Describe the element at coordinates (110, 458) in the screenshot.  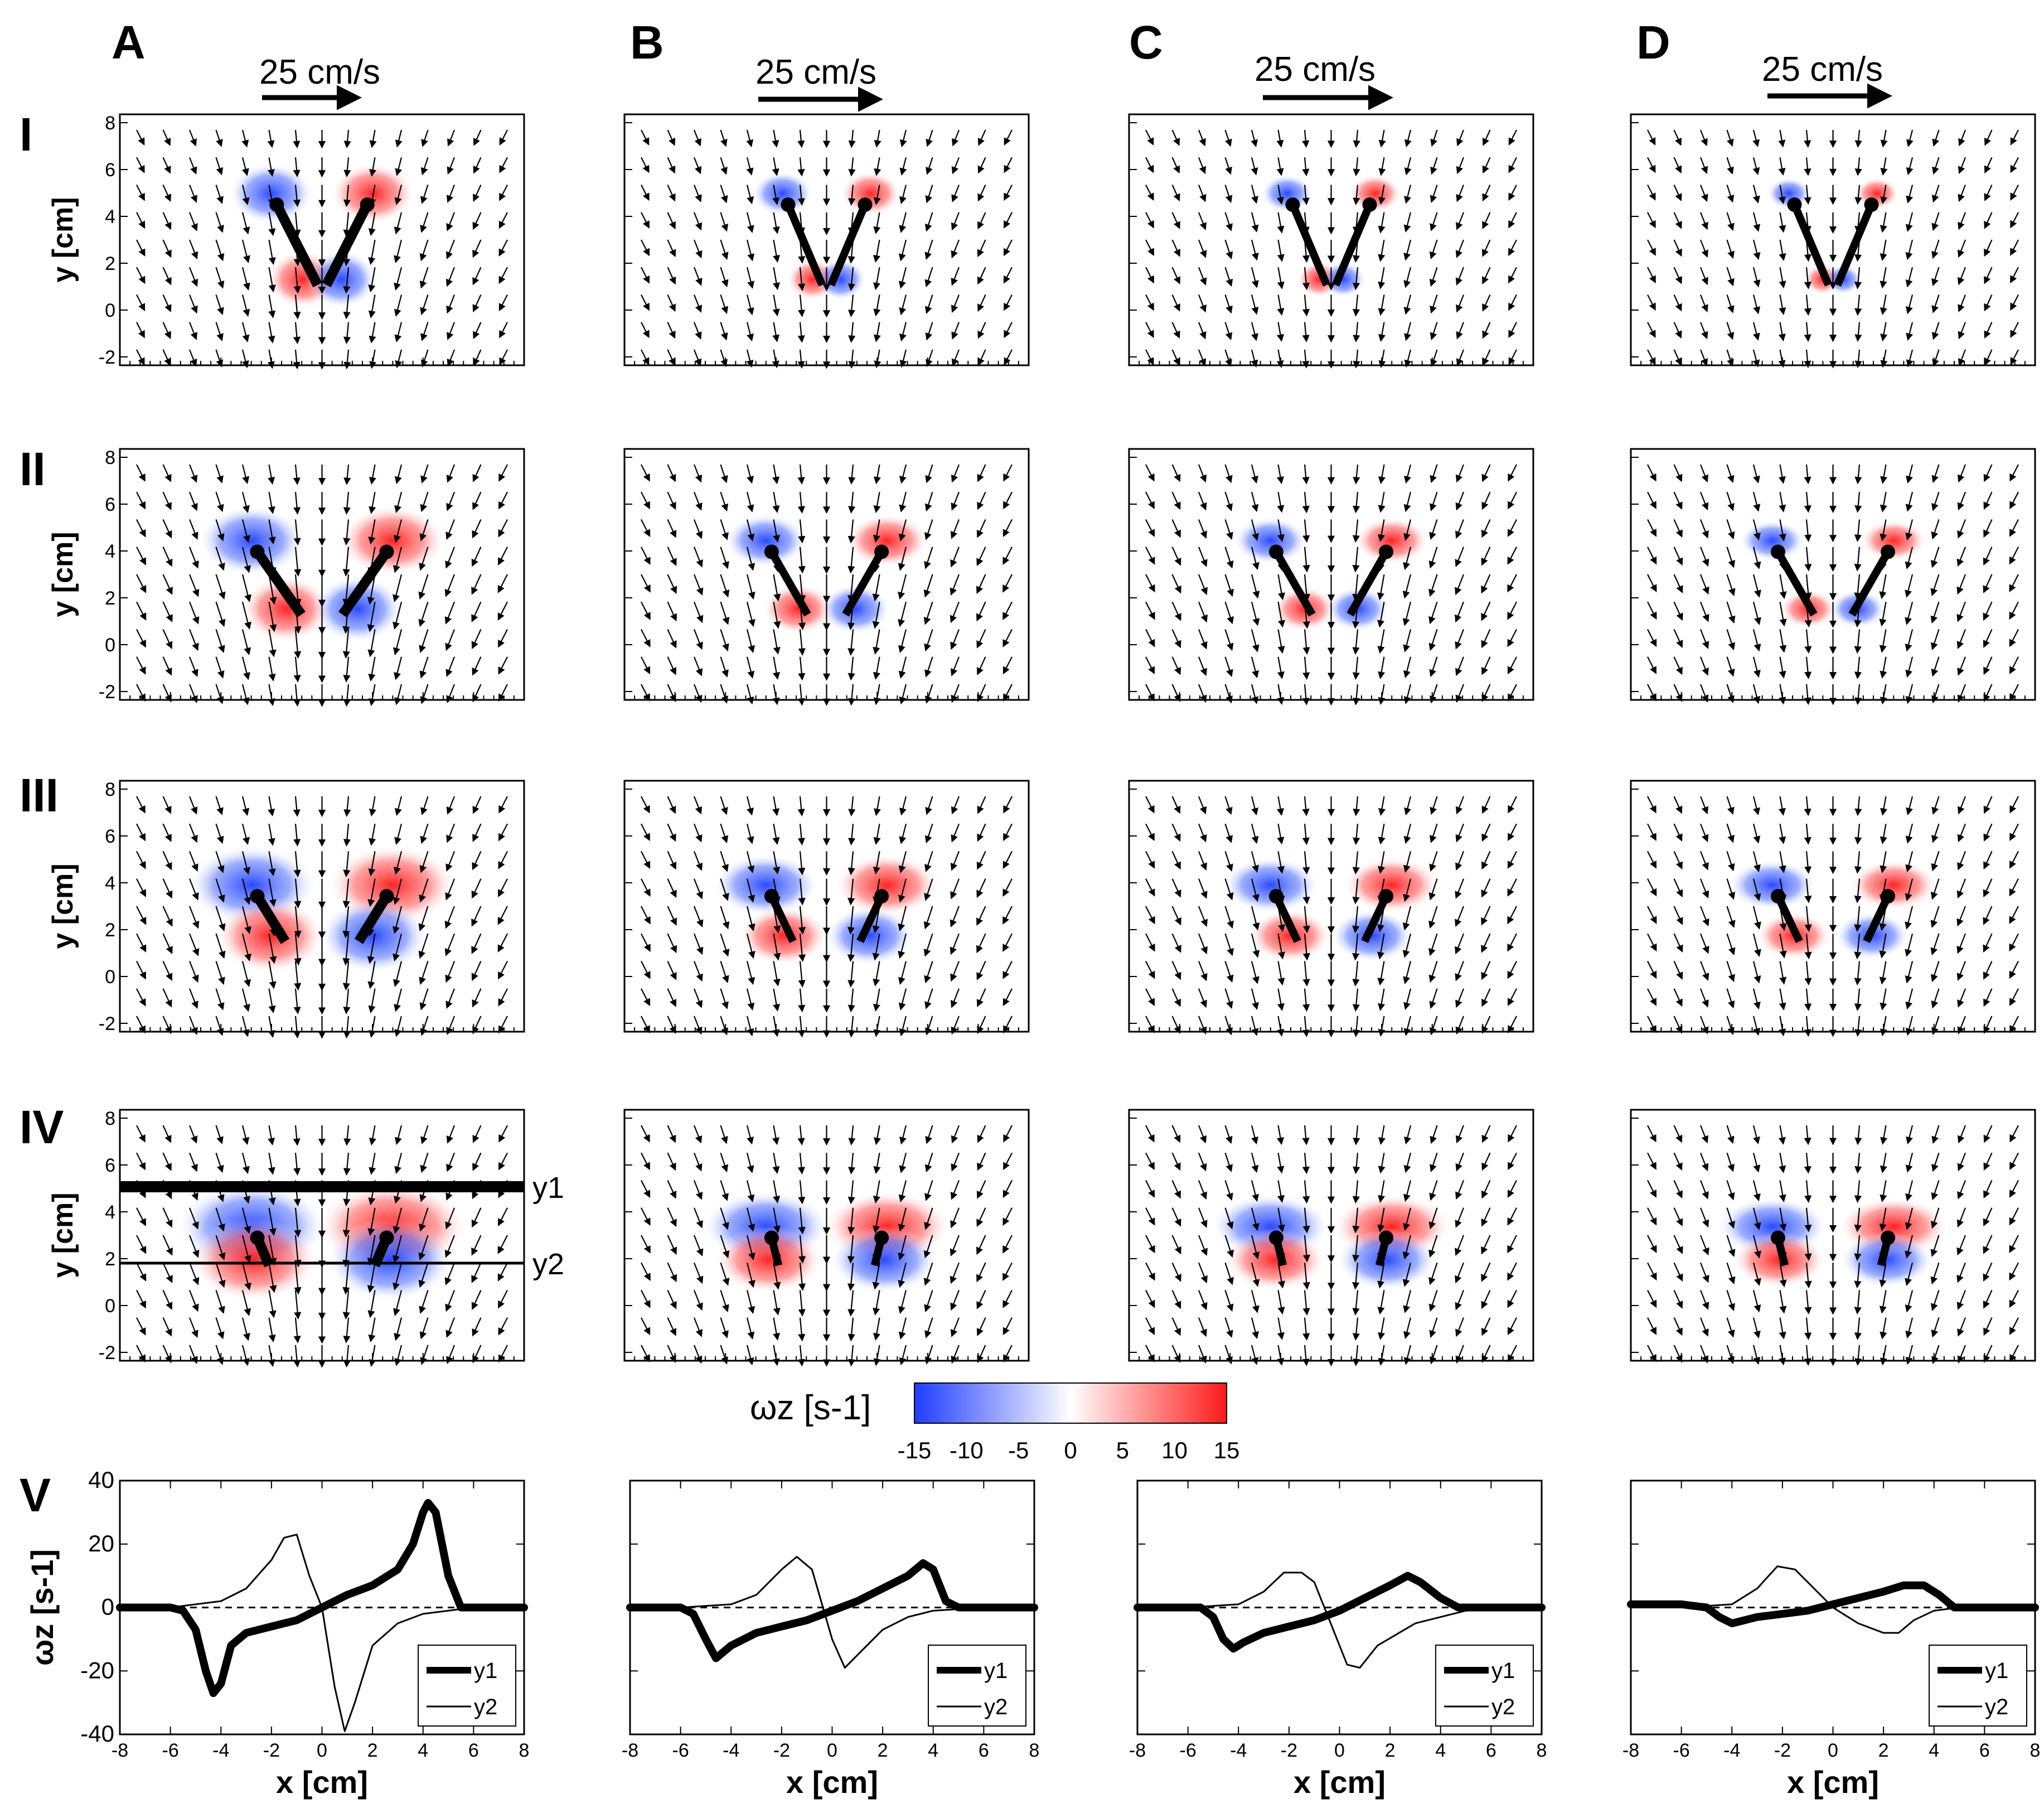
I see `y-tick-label: 8` at that location.